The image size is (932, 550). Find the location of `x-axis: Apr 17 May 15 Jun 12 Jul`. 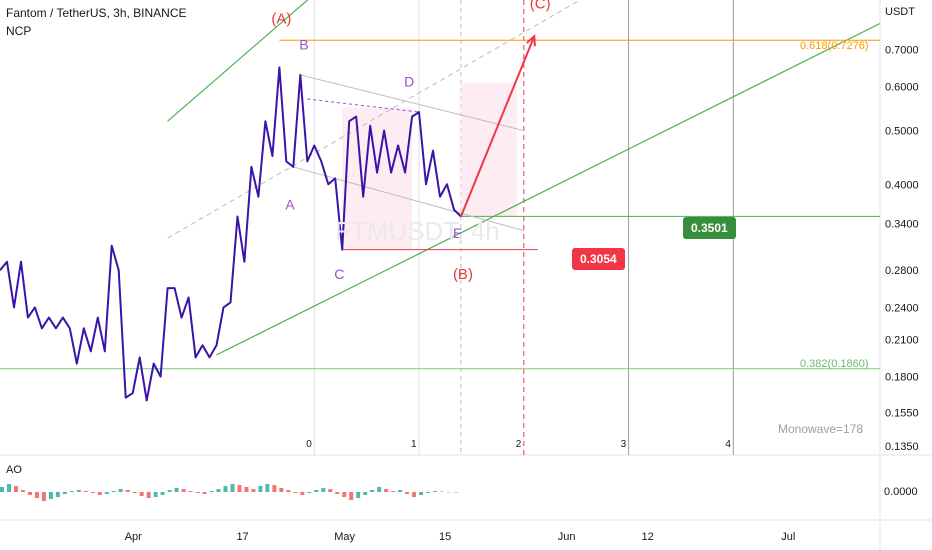

x-axis: Apr 17 May 15 Jun 12 Jul is located at coordinates (460, 537).